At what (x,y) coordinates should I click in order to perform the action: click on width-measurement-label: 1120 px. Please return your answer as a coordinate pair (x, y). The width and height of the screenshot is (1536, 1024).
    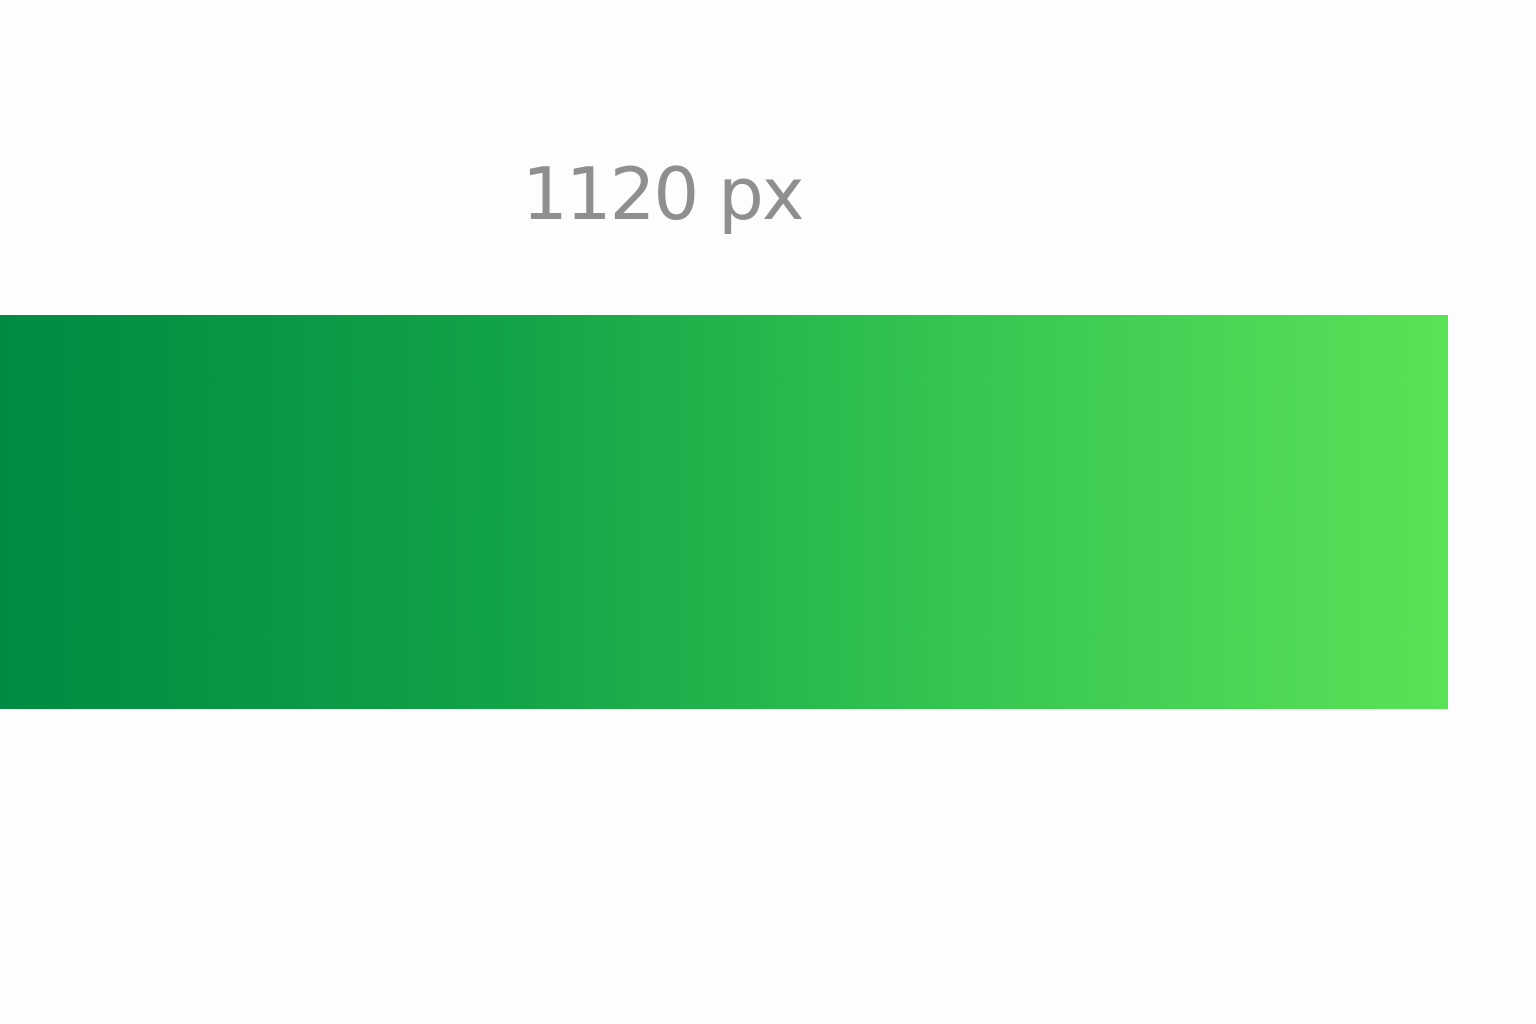
    Looking at the image, I should click on (663, 194).